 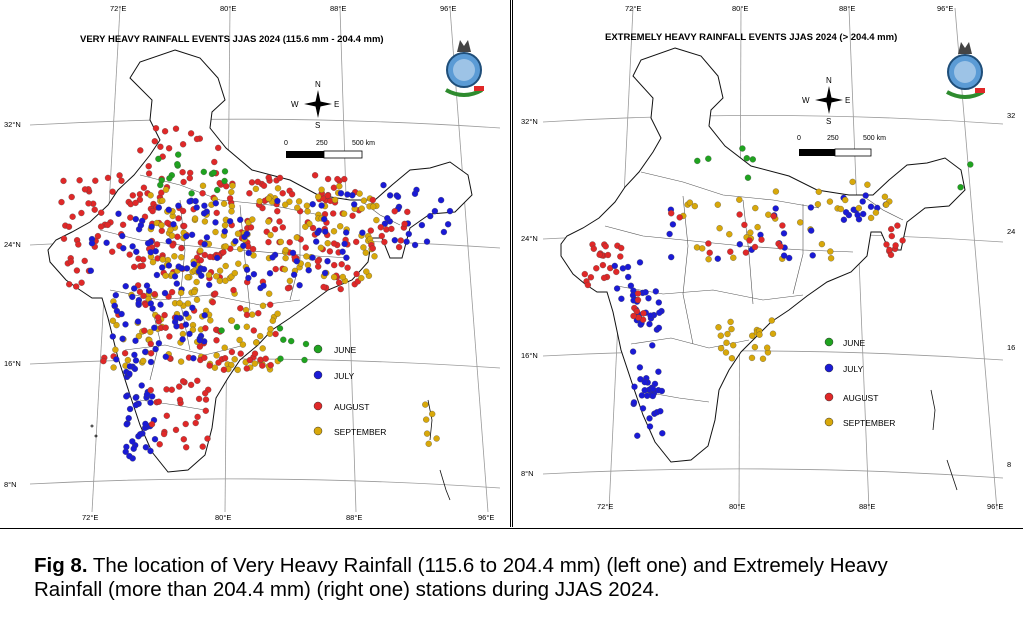 I want to click on top-tick-96: 96°E, so click(x=945, y=8).